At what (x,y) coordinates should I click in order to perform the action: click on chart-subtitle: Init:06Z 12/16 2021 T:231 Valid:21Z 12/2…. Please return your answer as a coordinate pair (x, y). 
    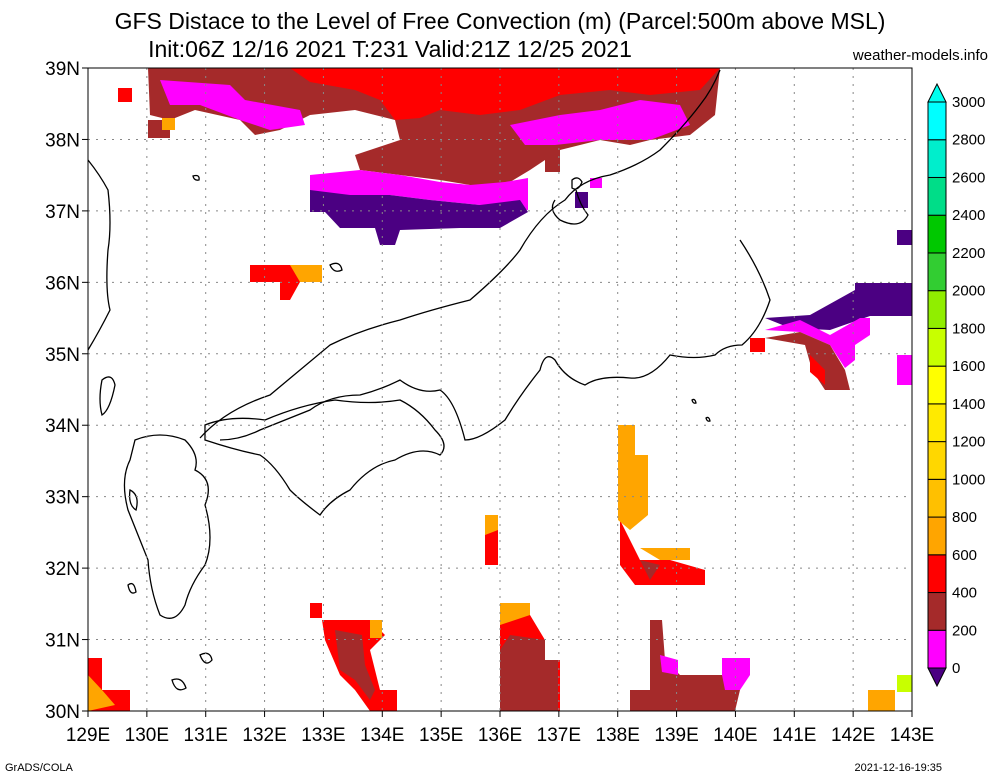
    Looking at the image, I should click on (390, 49).